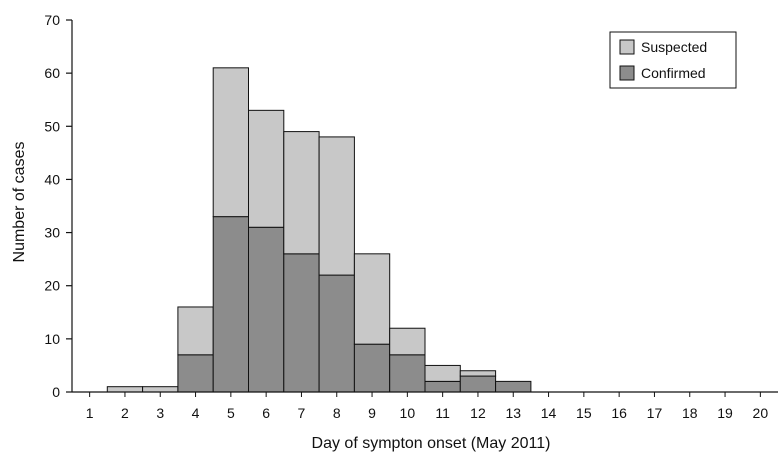 The height and width of the screenshot is (459, 784). What do you see at coordinates (52, 73) in the screenshot?
I see `y-tick-label: 60` at bounding box center [52, 73].